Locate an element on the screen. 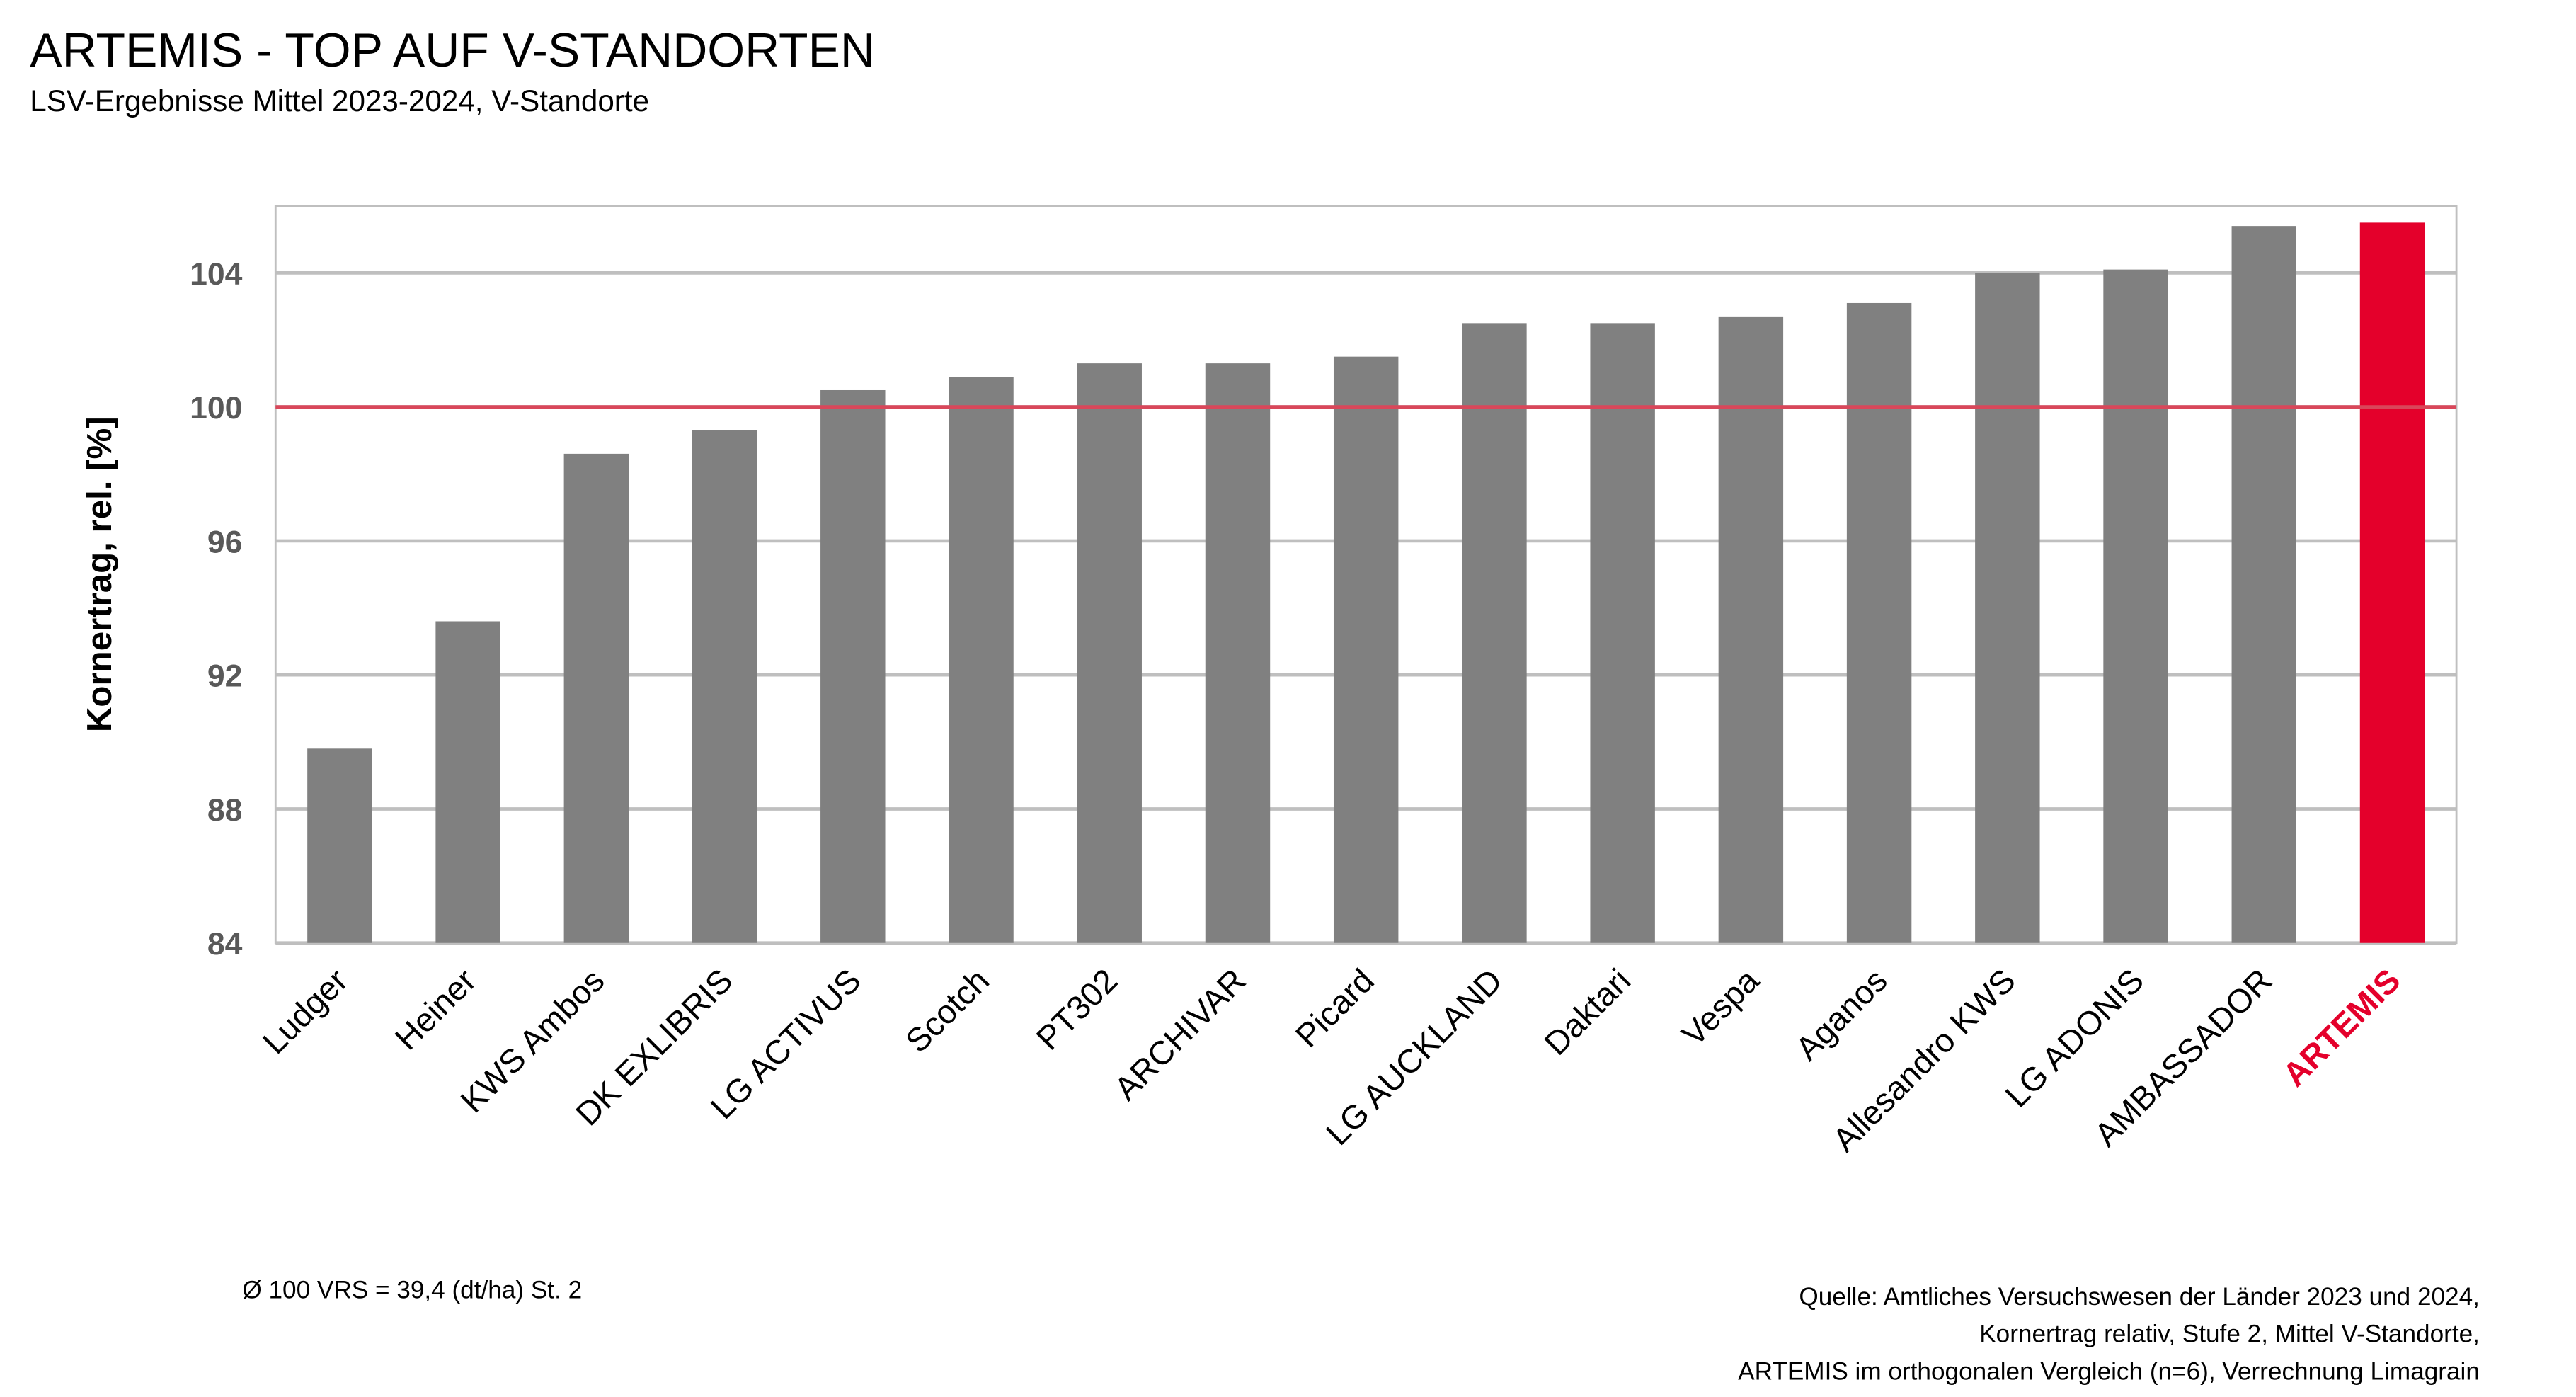 This screenshot has height=1397, width=2576. x-tick-label: Aganos is located at coordinates (1841, 1014).